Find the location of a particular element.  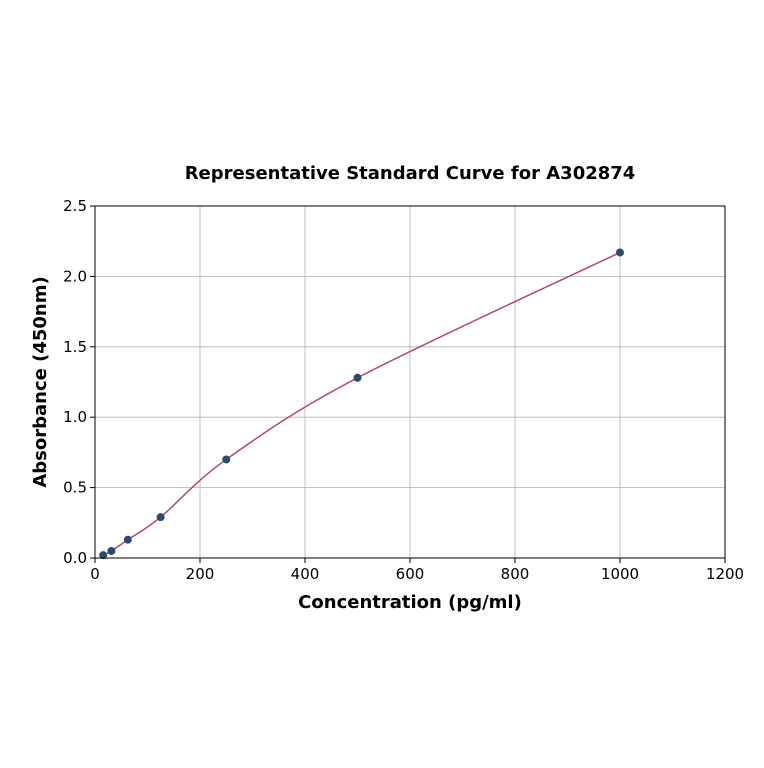

x-tick-label: 1200 is located at coordinates (725, 574).